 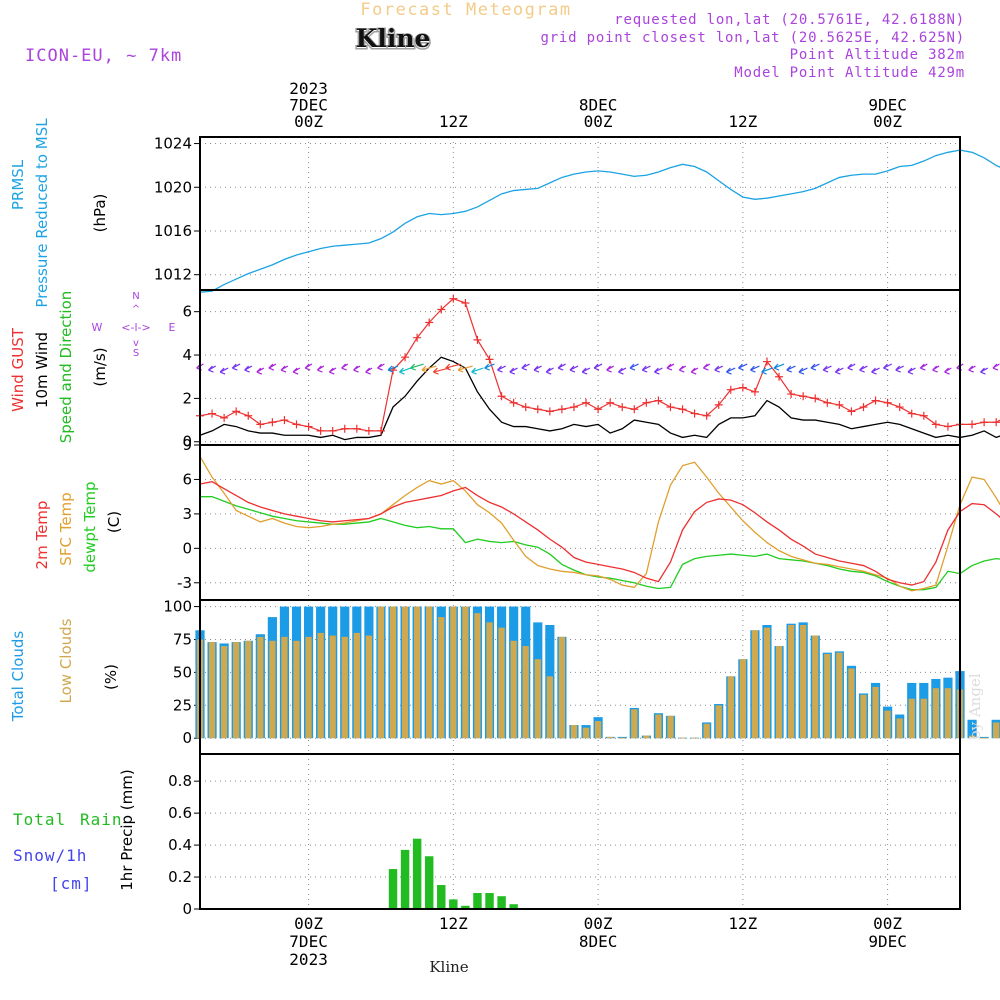 I want to click on label-low-clouds: Low Clouds, so click(x=66, y=660).